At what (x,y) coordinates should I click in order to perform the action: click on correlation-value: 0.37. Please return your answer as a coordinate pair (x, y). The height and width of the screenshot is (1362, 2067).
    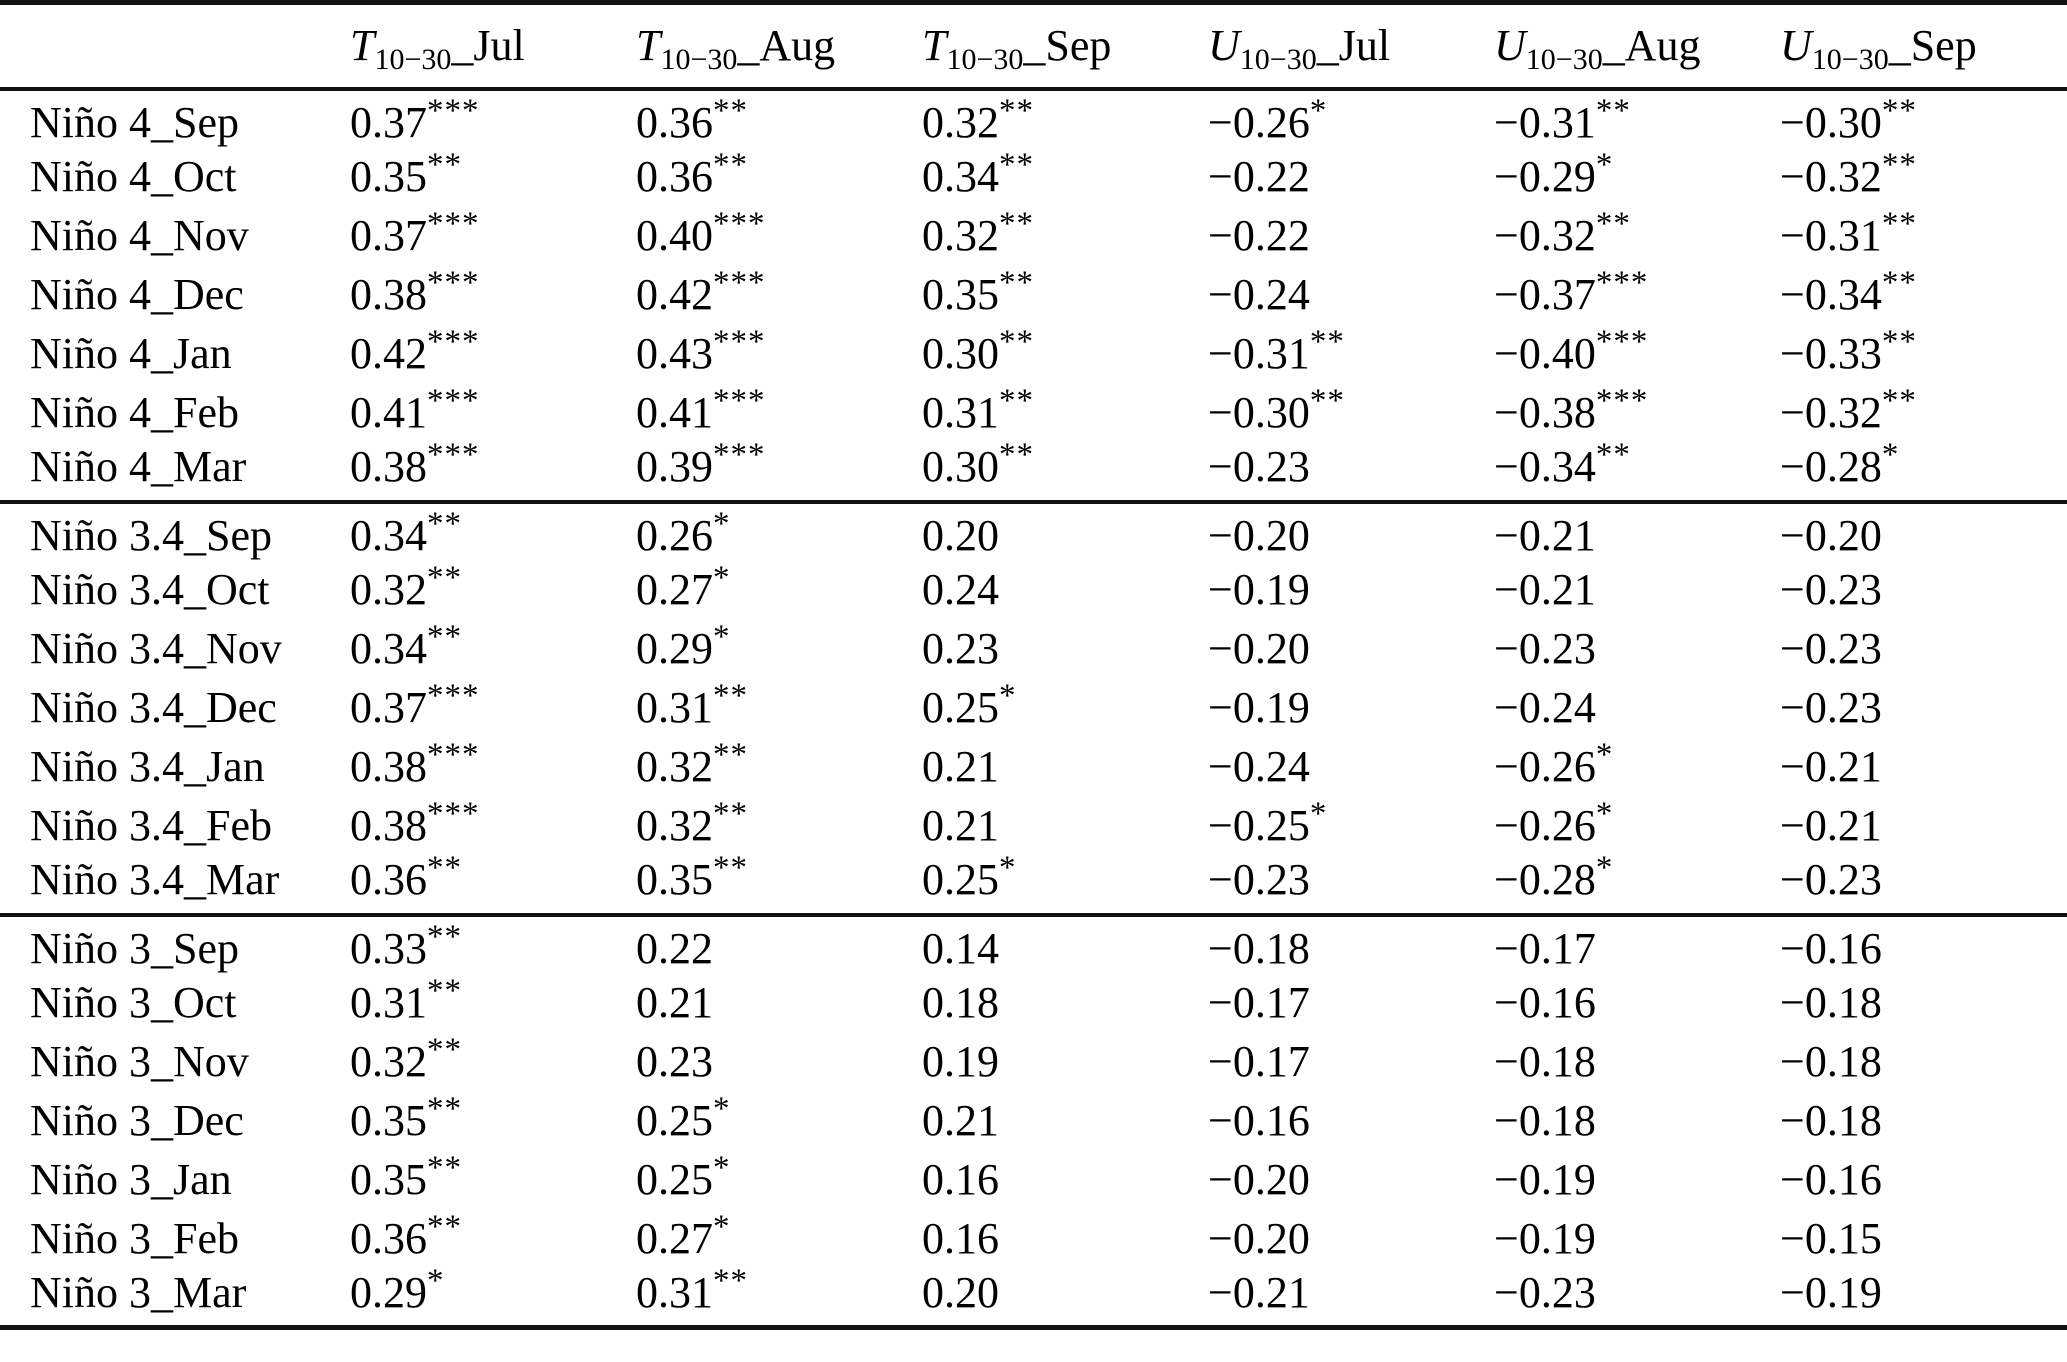
    Looking at the image, I should click on (388, 122).